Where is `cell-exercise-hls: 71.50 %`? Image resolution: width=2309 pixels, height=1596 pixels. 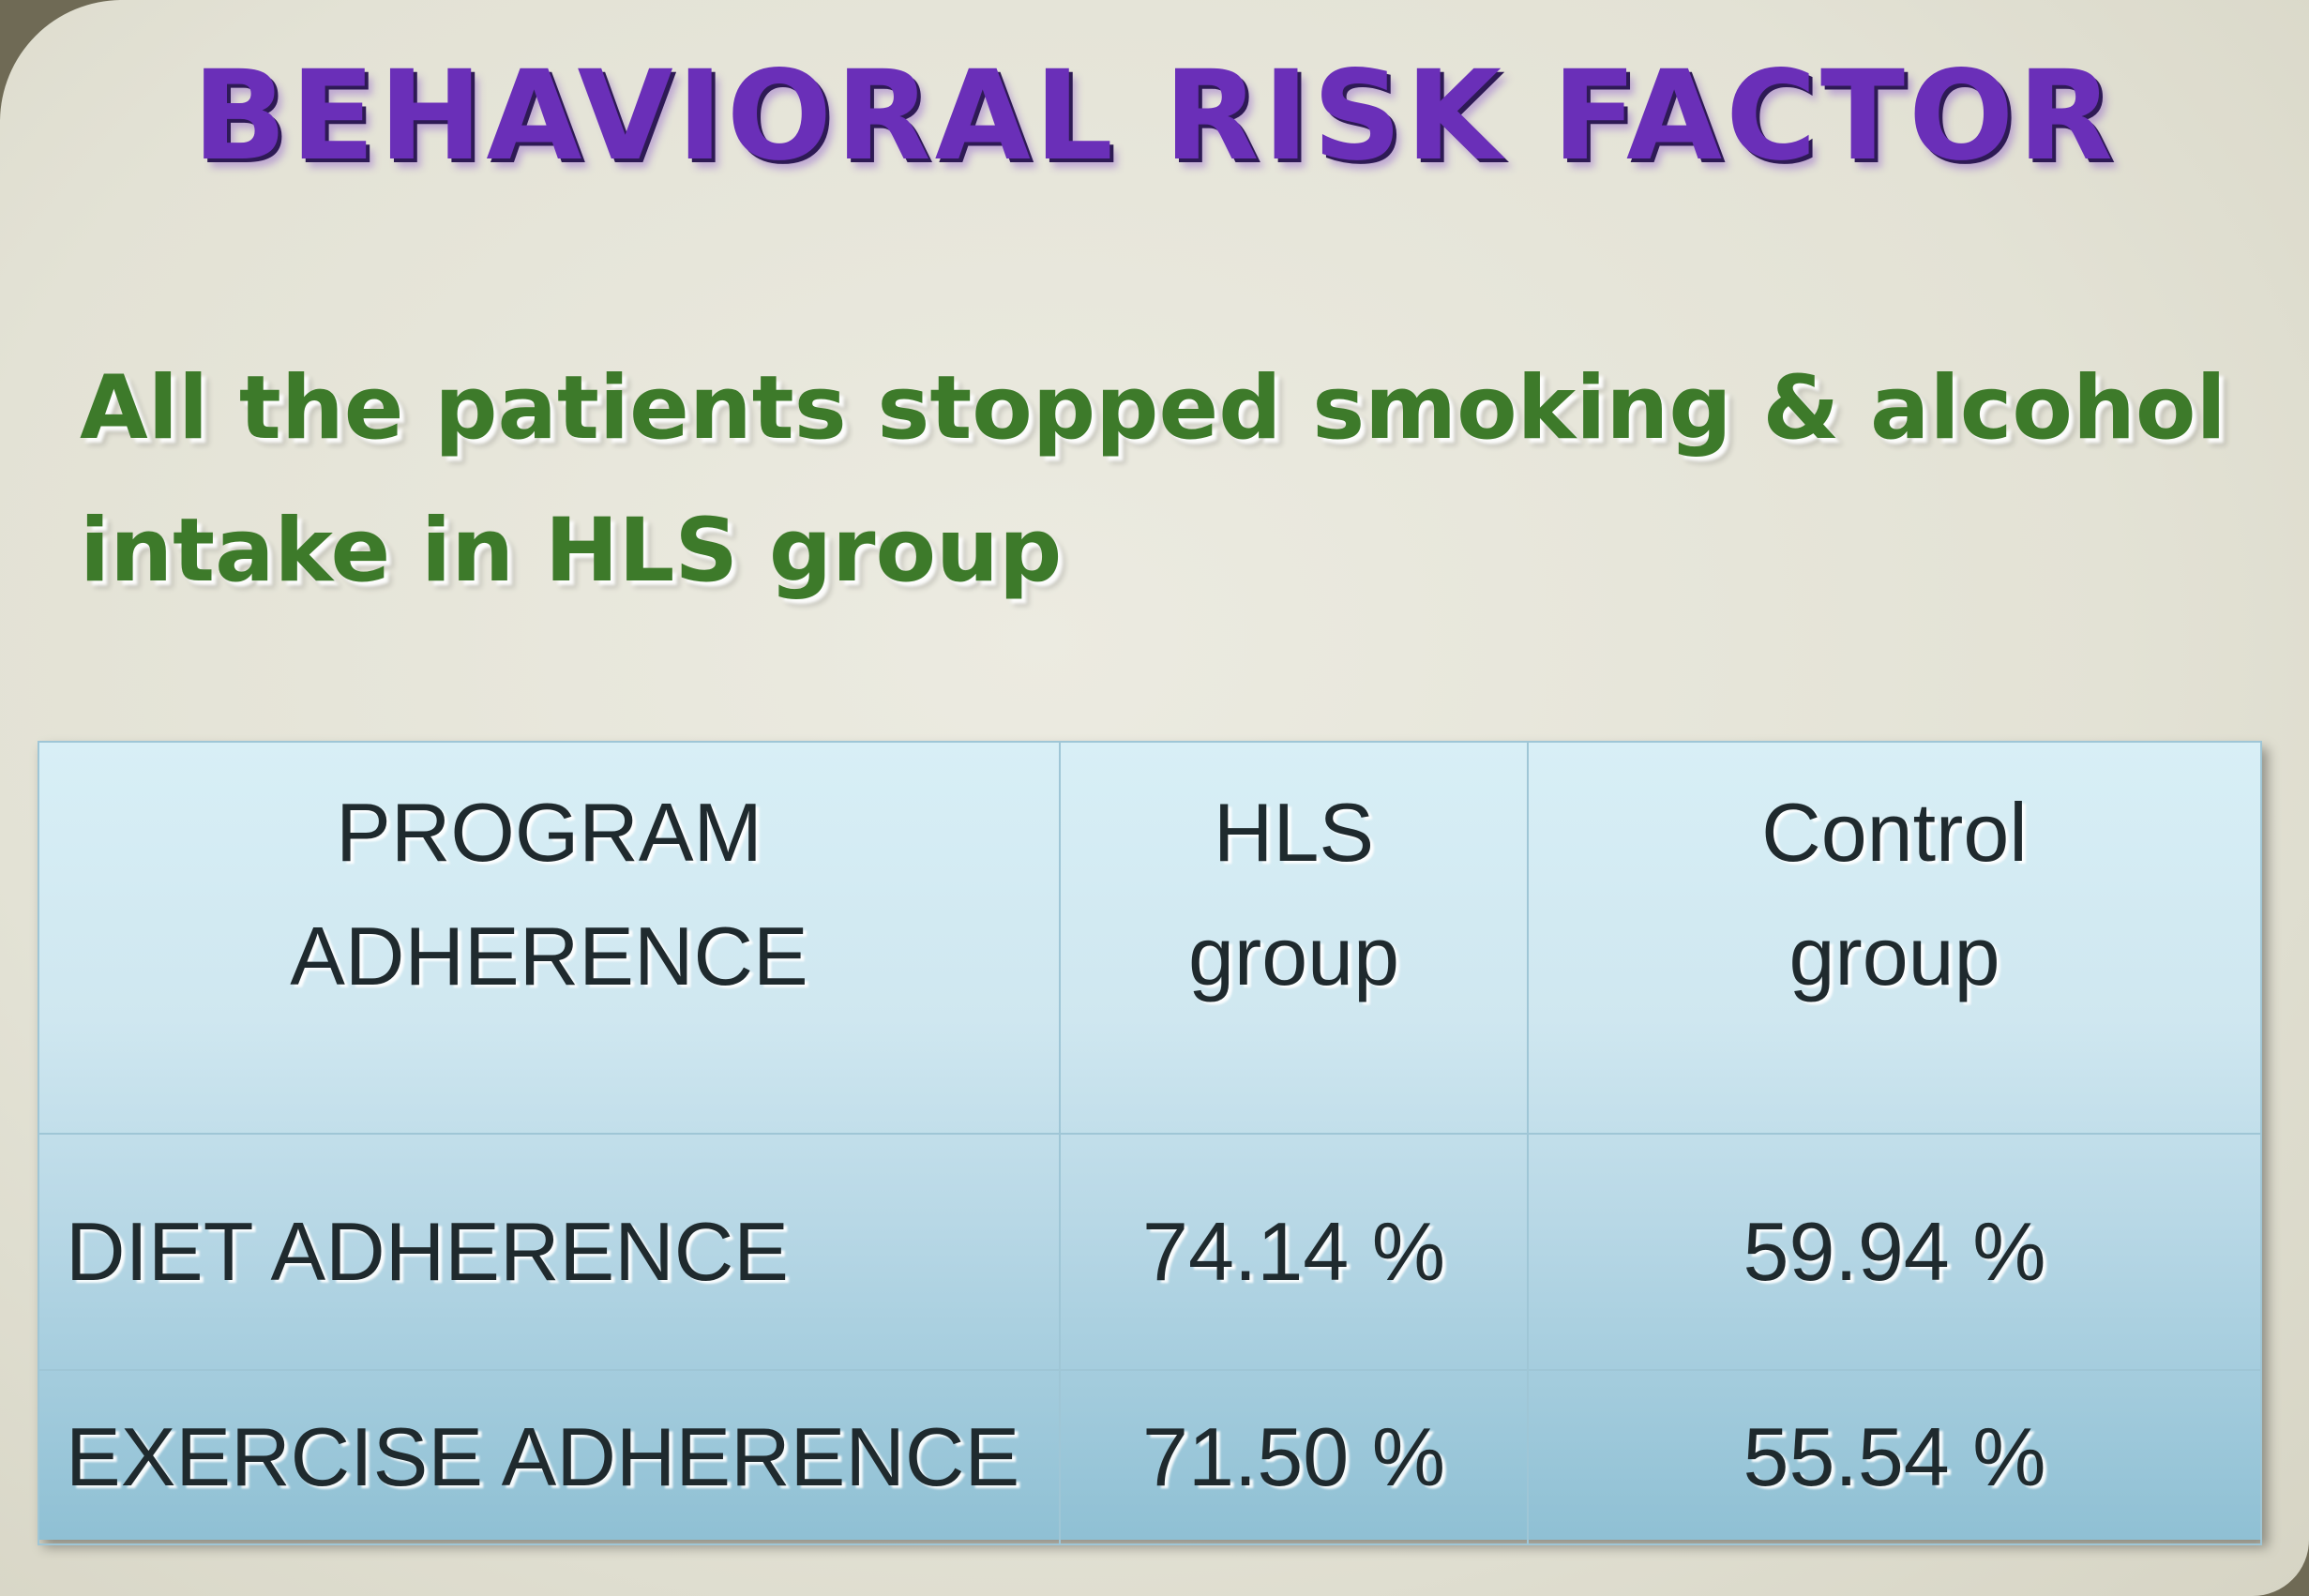
cell-exercise-hls: 71.50 % is located at coordinates (1294, 1457).